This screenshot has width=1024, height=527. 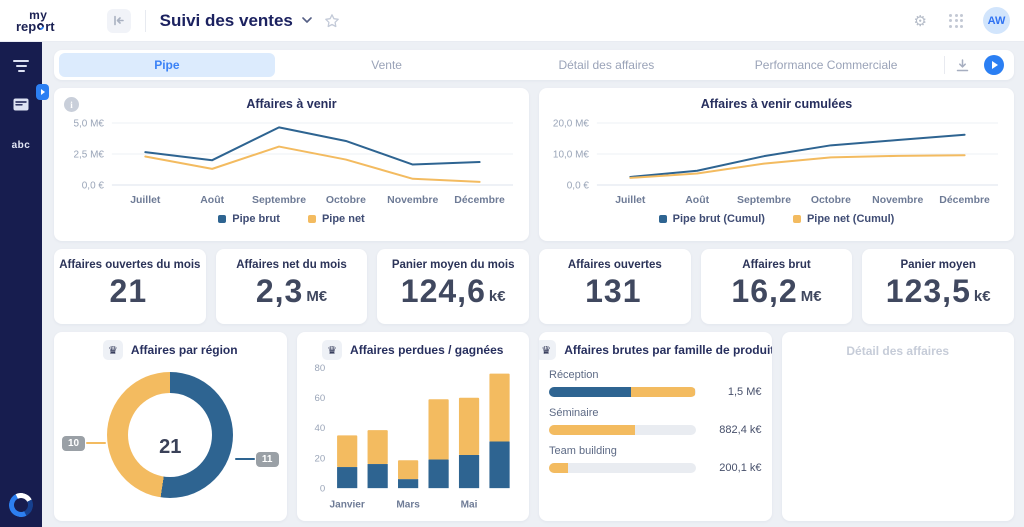 I want to click on text-abc-icon: abc, so click(x=21, y=145).